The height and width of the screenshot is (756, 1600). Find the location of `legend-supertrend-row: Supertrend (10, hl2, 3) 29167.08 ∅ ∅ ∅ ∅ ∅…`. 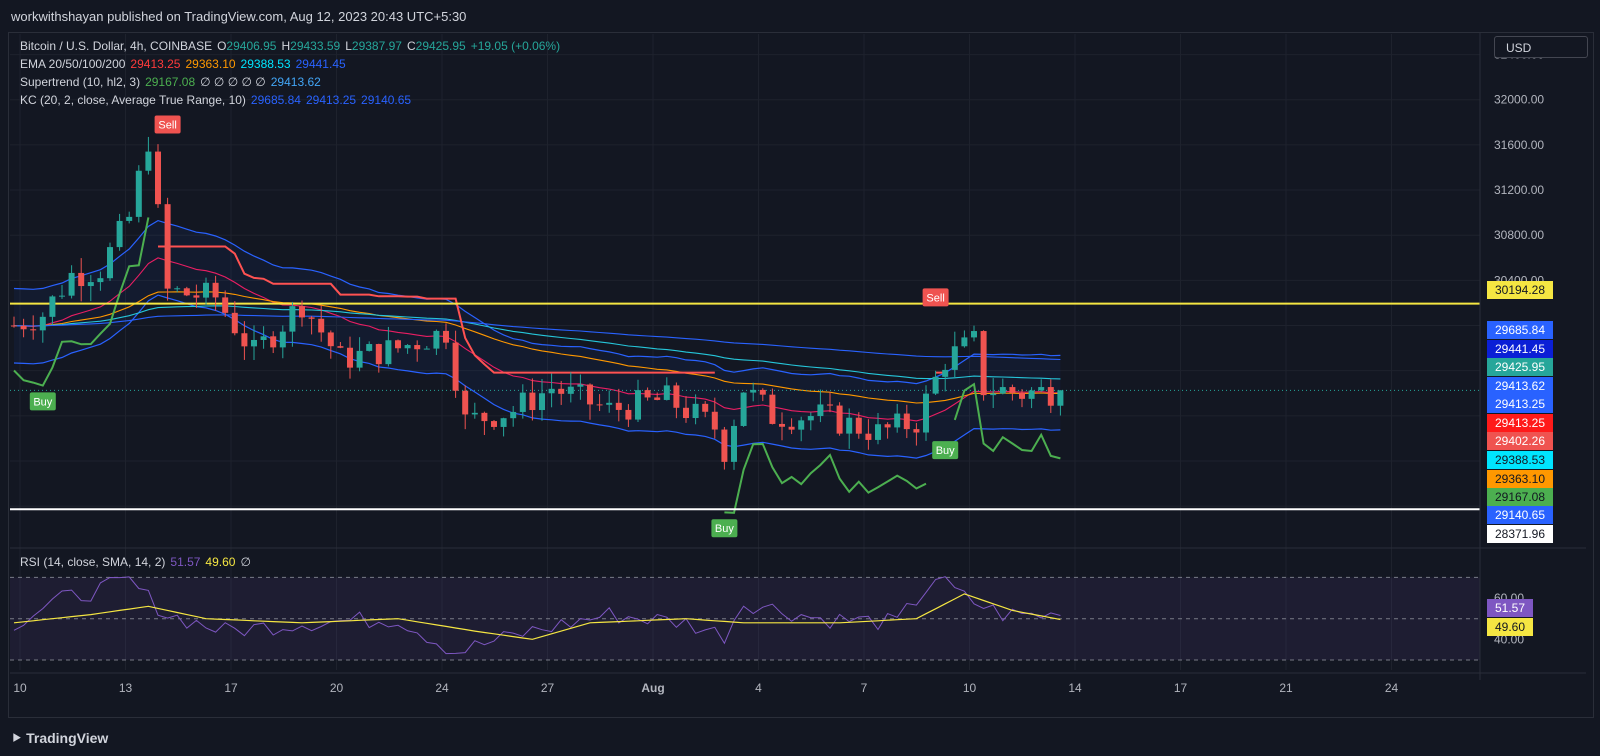

legend-supertrend-row: Supertrend (10, hl2, 3) 29167.08 ∅ ∅ ∅ ∅ ∅… is located at coordinates (173, 82).